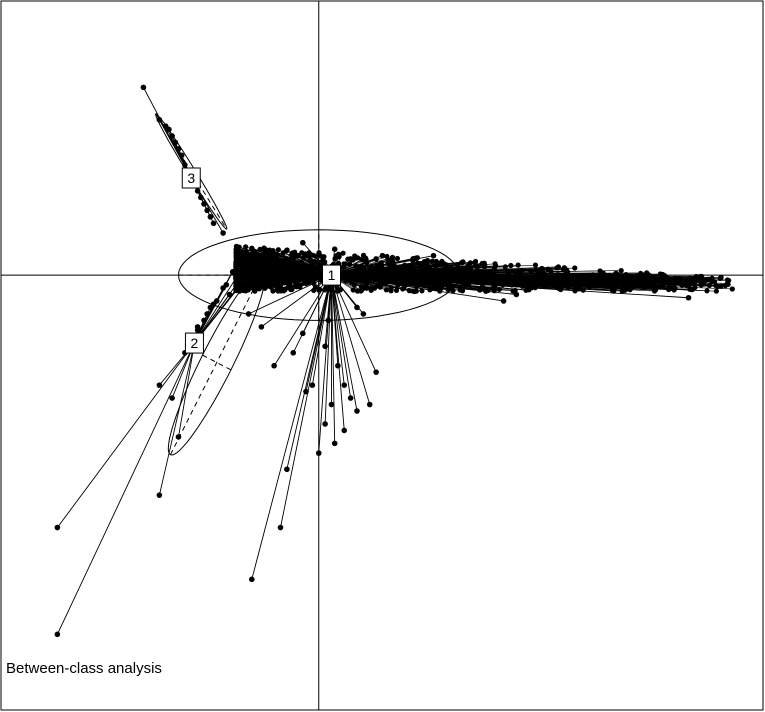 The height and width of the screenshot is (712, 765). I want to click on class-3-label-text: 3, so click(191, 178).